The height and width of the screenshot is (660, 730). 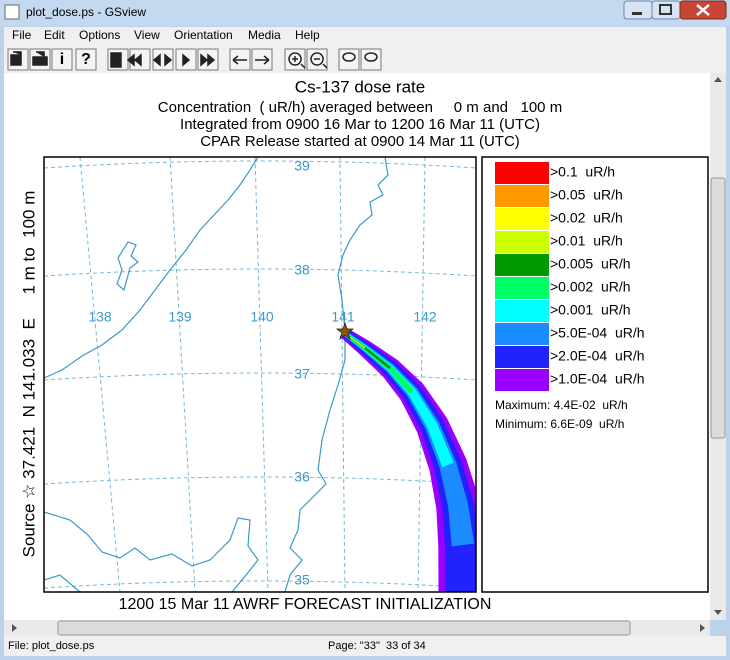 What do you see at coordinates (561, 405) in the screenshot?
I see `maximum-label: Maximum: 4.4E-02 uR/h` at bounding box center [561, 405].